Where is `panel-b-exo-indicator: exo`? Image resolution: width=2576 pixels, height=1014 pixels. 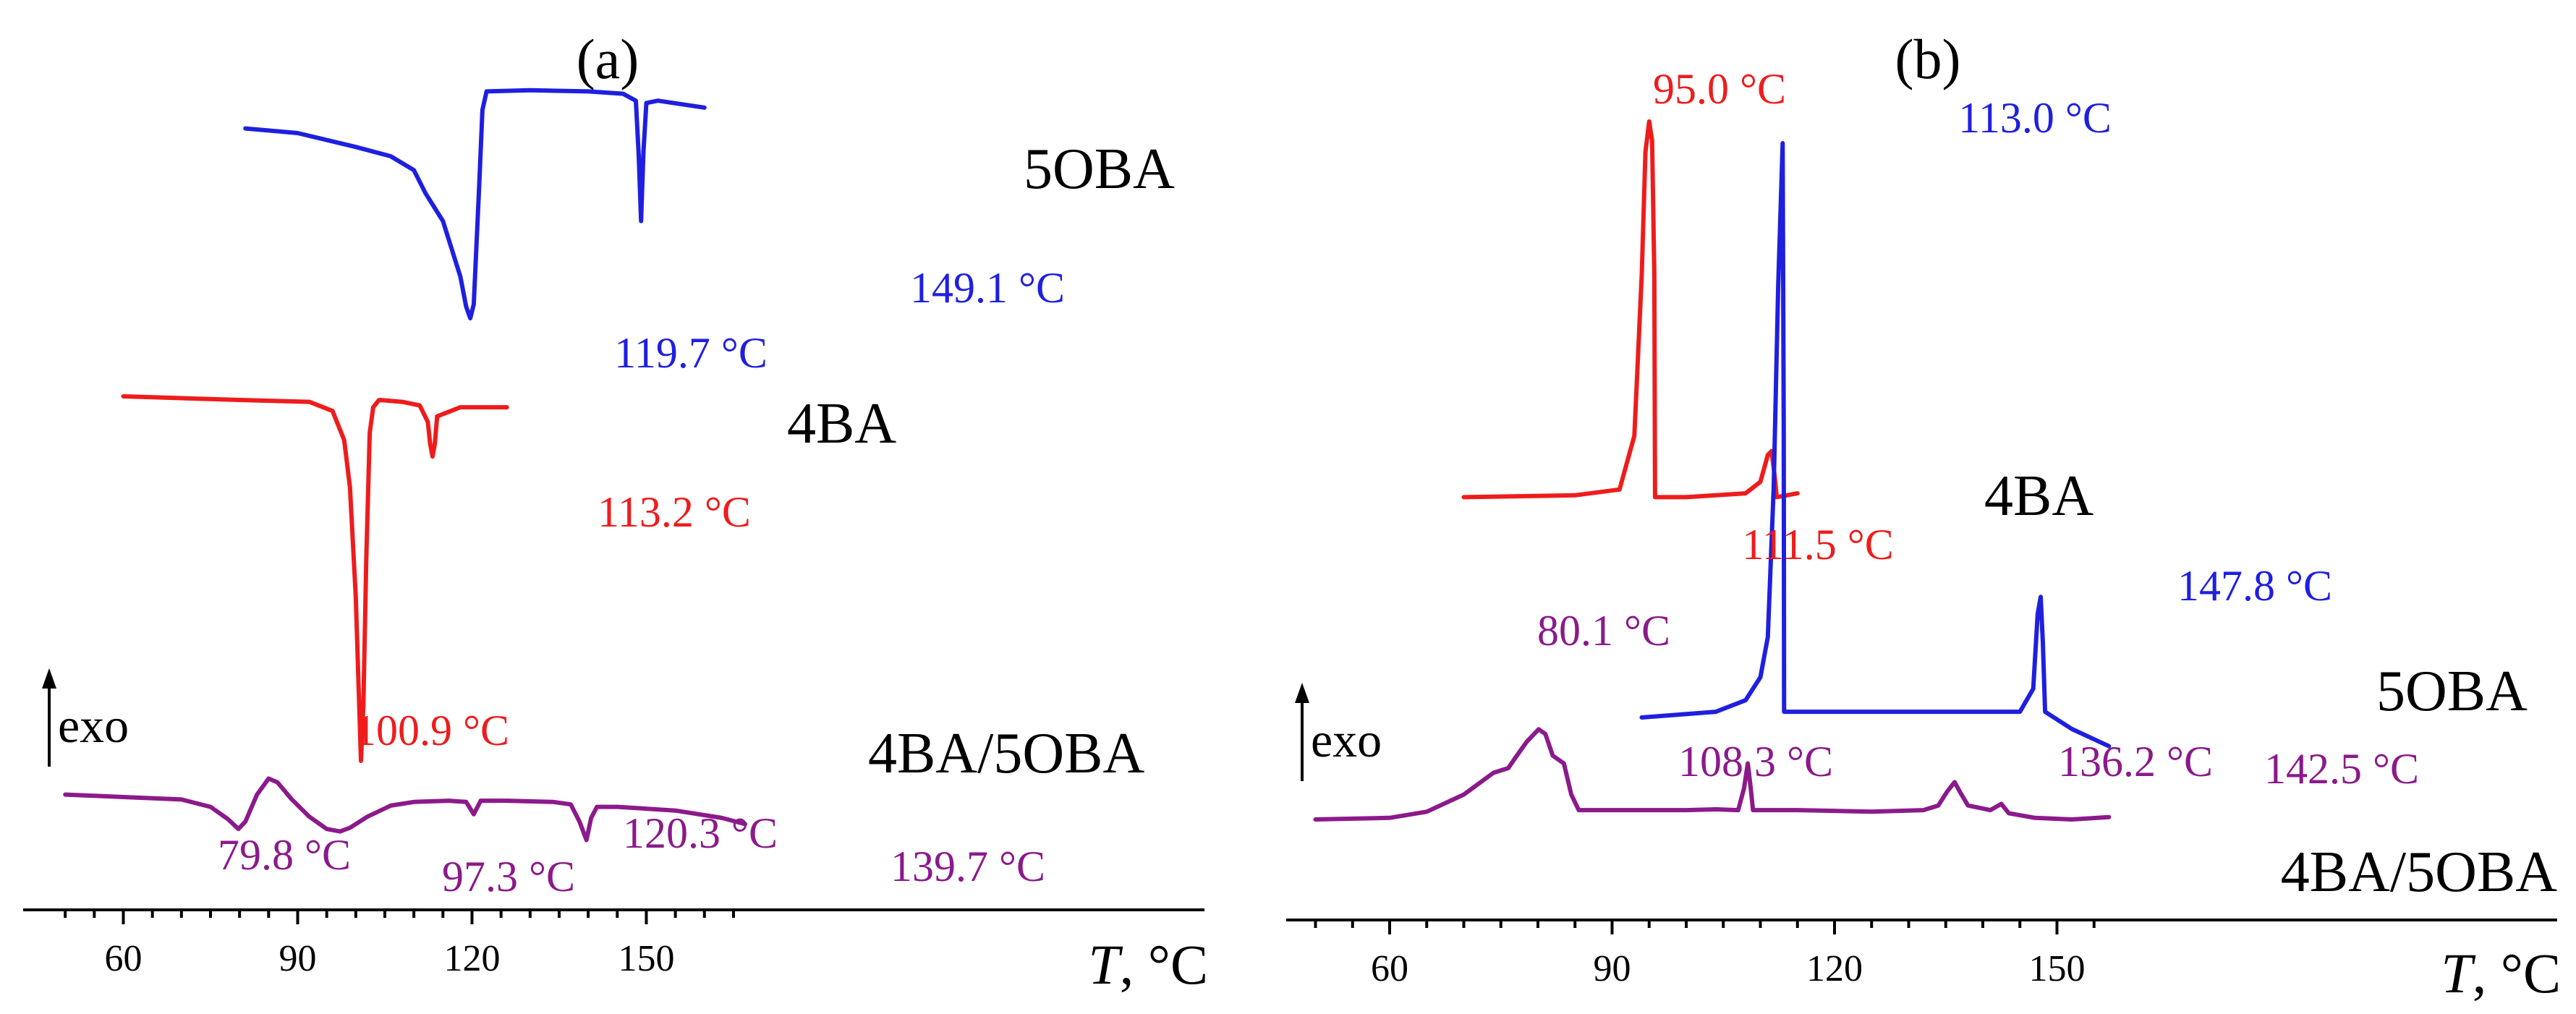 panel-b-exo-indicator: exo is located at coordinates (1338, 732).